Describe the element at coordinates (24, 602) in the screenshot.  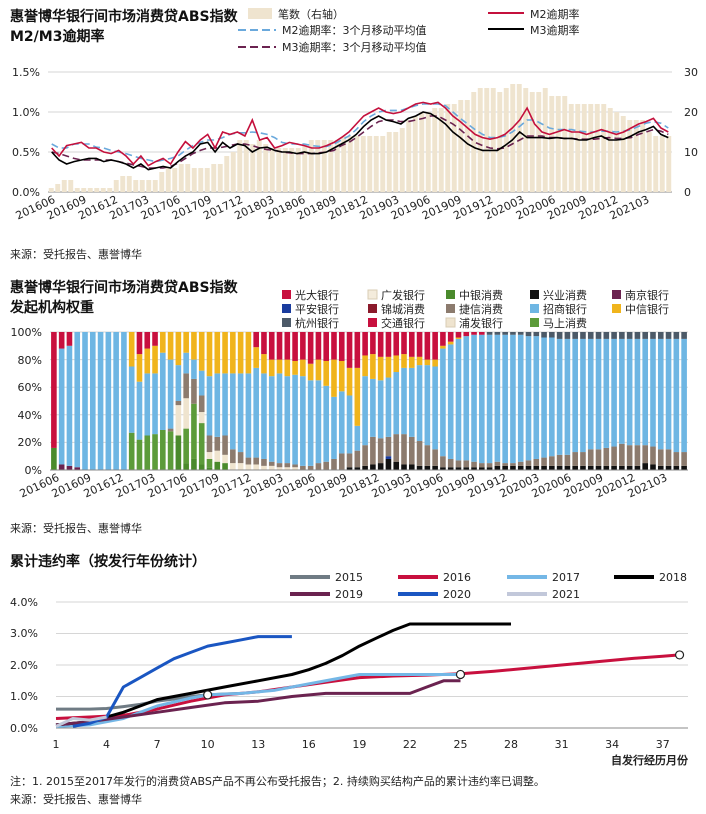
I see `chart3-y-tick: 4.0%` at that location.